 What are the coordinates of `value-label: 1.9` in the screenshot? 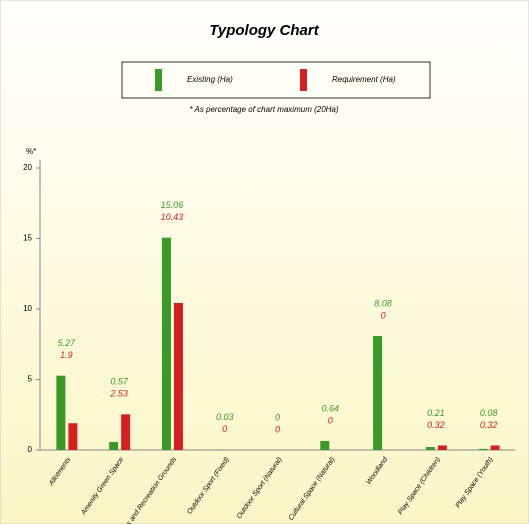 It's located at (66, 355).